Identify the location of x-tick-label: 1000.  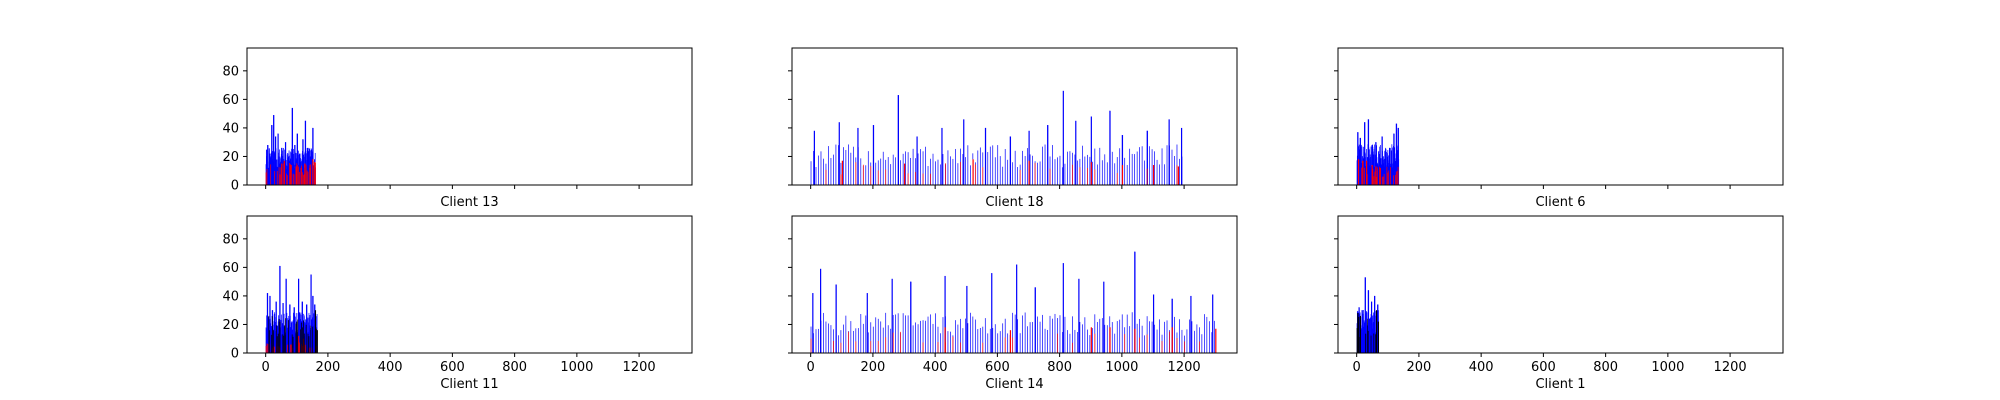
(1667, 367).